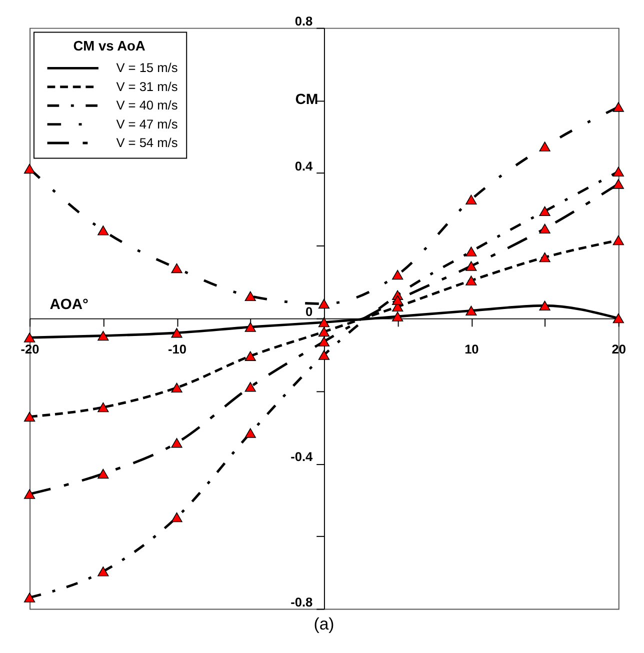  Describe the element at coordinates (147, 142) in the screenshot. I see `legend-label: V = 54 m/s` at that location.